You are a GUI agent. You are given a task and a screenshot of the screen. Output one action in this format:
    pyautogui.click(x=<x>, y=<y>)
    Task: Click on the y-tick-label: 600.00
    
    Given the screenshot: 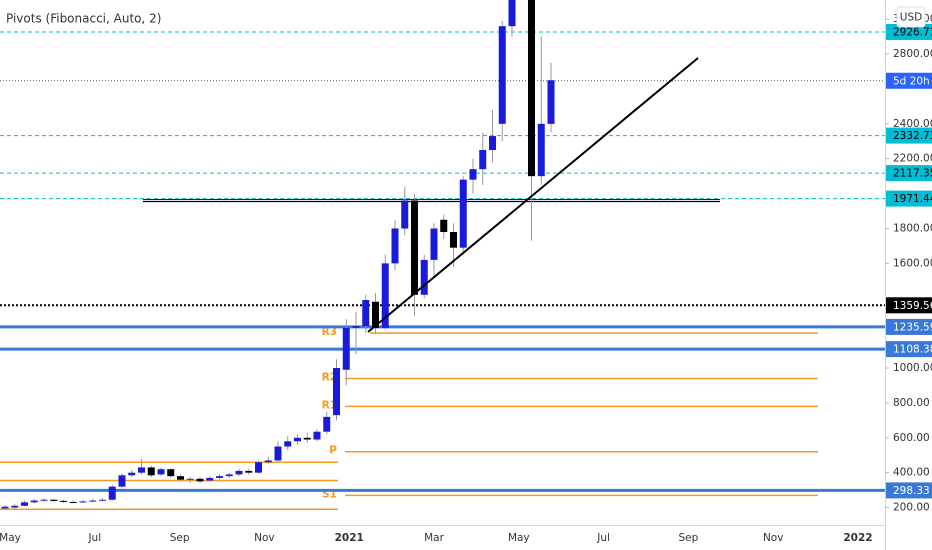 What is the action you would take?
    pyautogui.click(x=911, y=438)
    